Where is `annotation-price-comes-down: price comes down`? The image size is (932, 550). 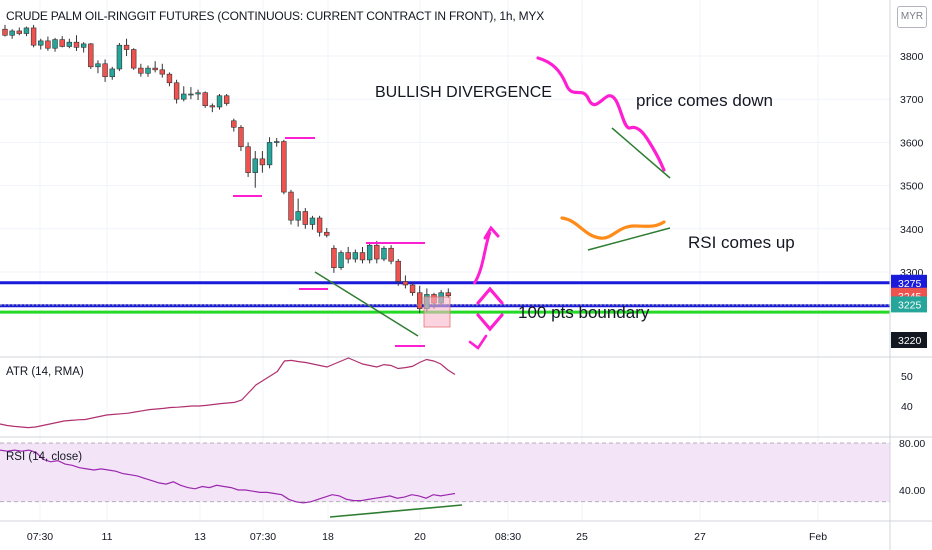 annotation-price-comes-down: price comes down is located at coordinates (704, 100).